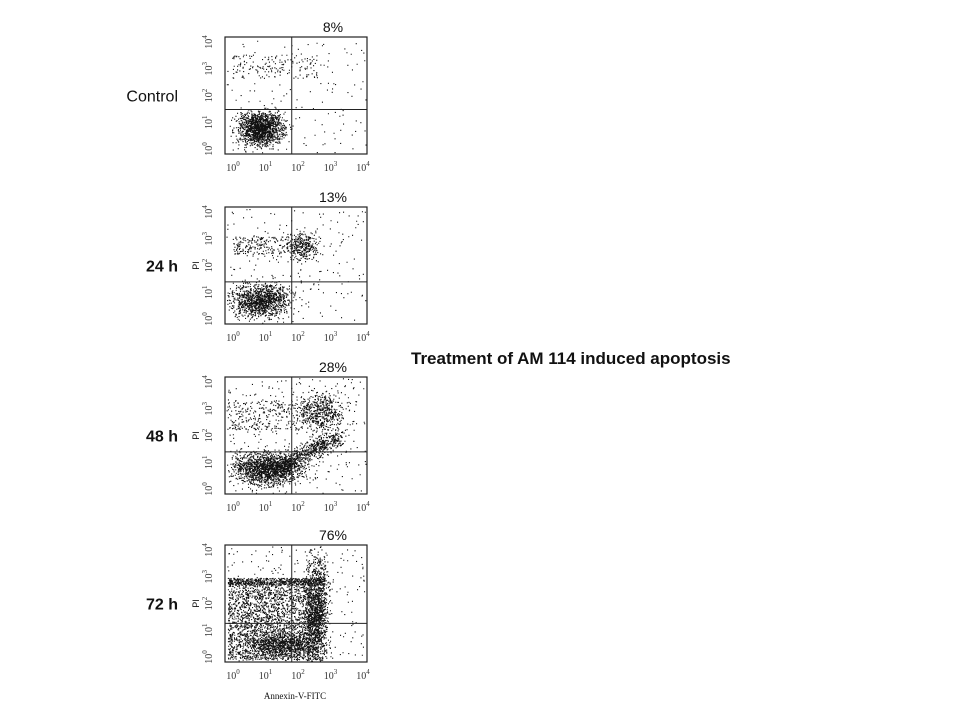 The image size is (960, 720). Describe the element at coordinates (152, 96) in the screenshot. I see `panel-label: Control` at that location.